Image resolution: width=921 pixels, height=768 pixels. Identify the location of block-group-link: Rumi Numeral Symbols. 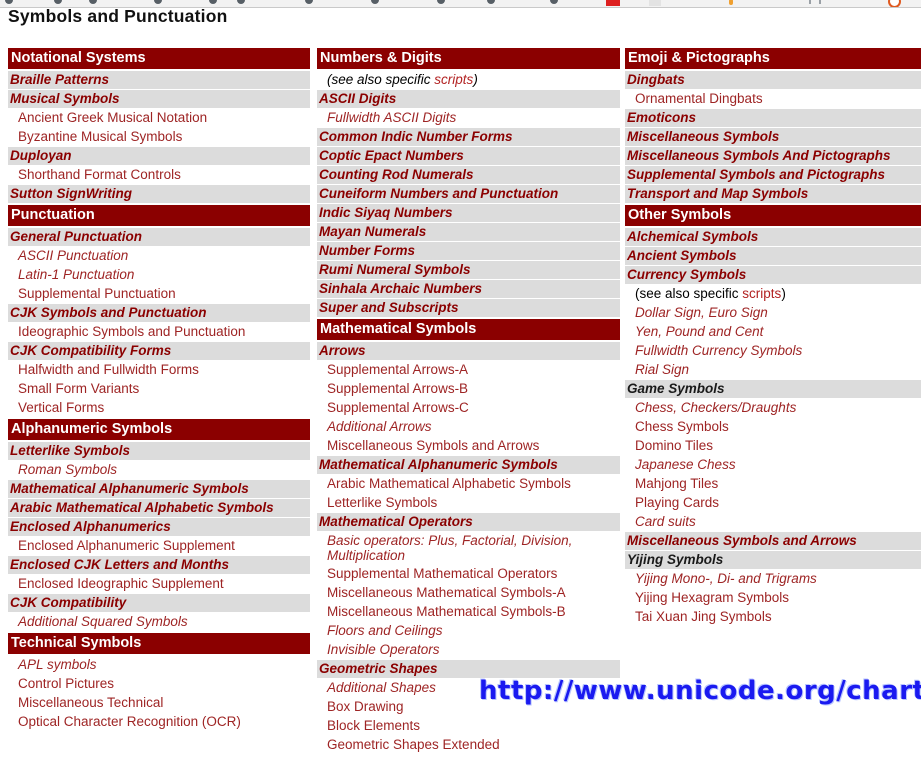
(395, 269).